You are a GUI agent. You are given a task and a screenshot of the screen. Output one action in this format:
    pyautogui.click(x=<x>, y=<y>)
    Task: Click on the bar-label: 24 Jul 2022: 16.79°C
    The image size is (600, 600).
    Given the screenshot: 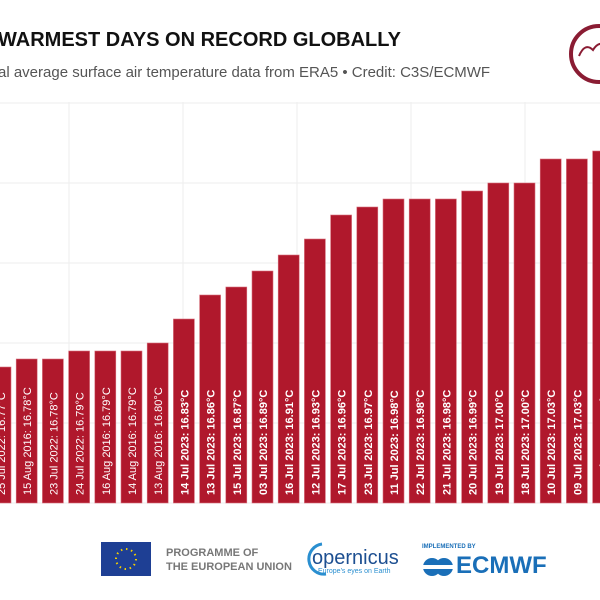 What is the action you would take?
    pyautogui.click(x=81, y=443)
    